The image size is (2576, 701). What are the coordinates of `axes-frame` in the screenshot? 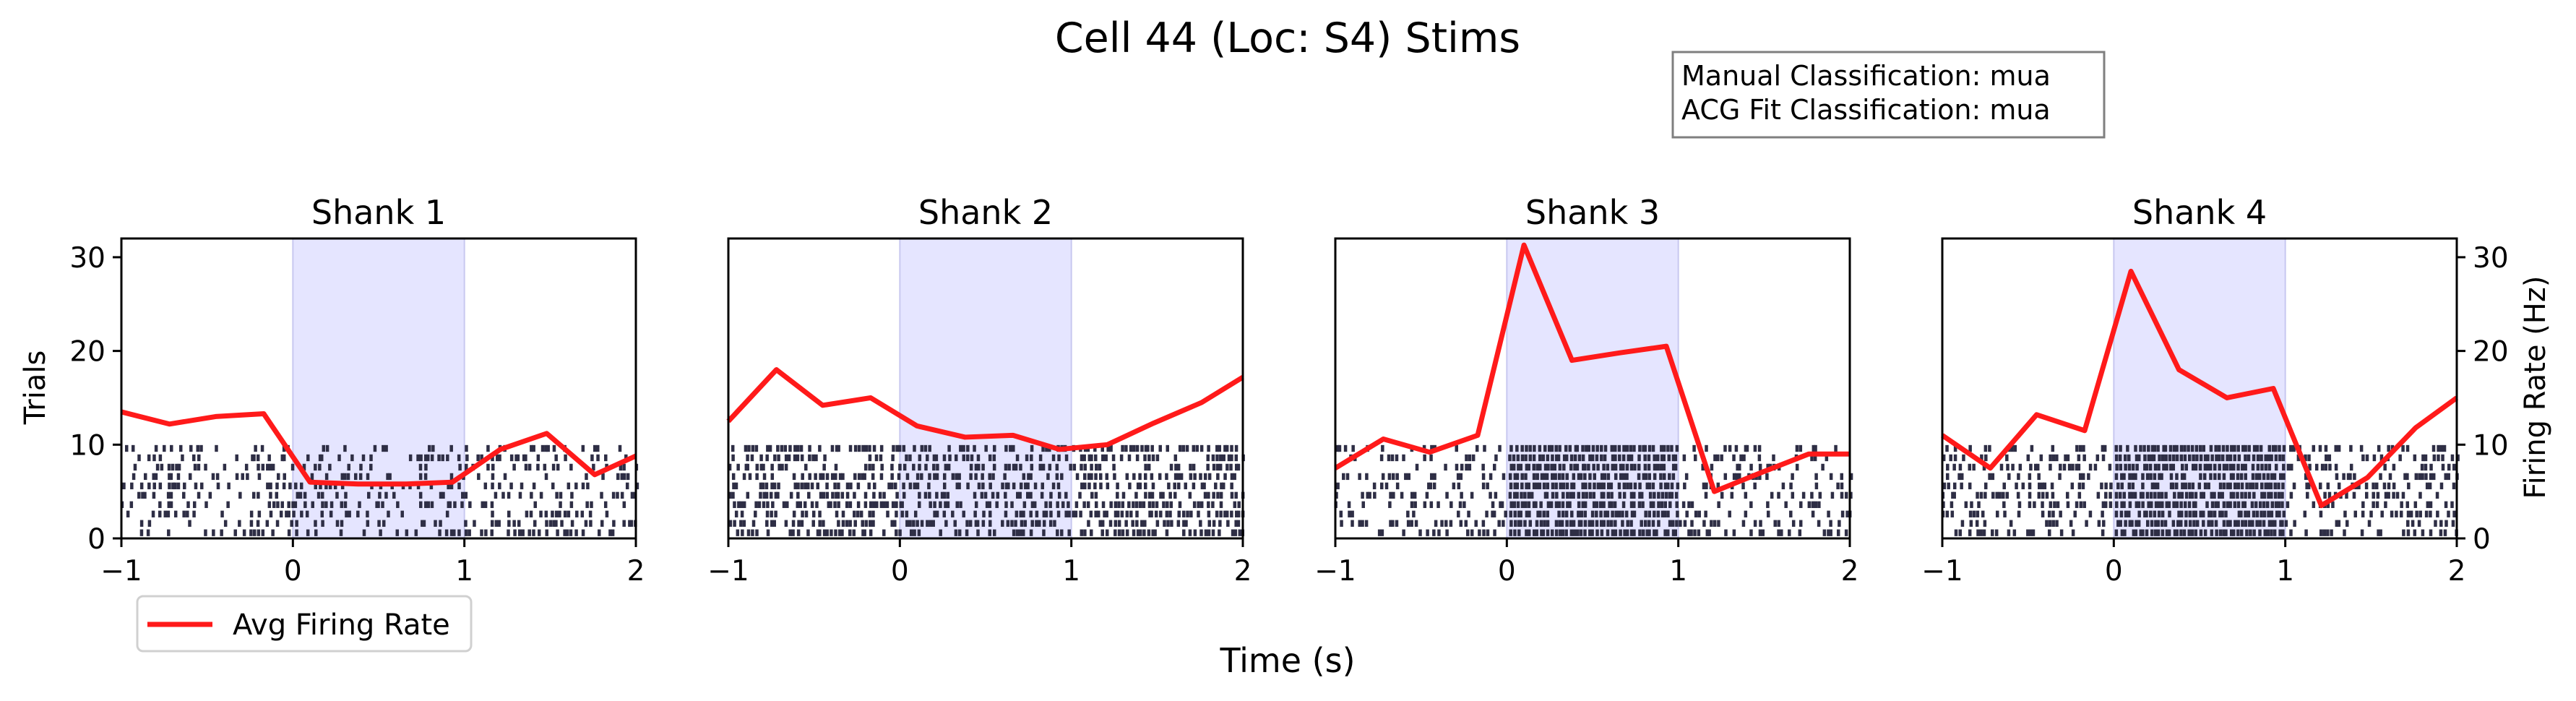 It's located at (2199, 389).